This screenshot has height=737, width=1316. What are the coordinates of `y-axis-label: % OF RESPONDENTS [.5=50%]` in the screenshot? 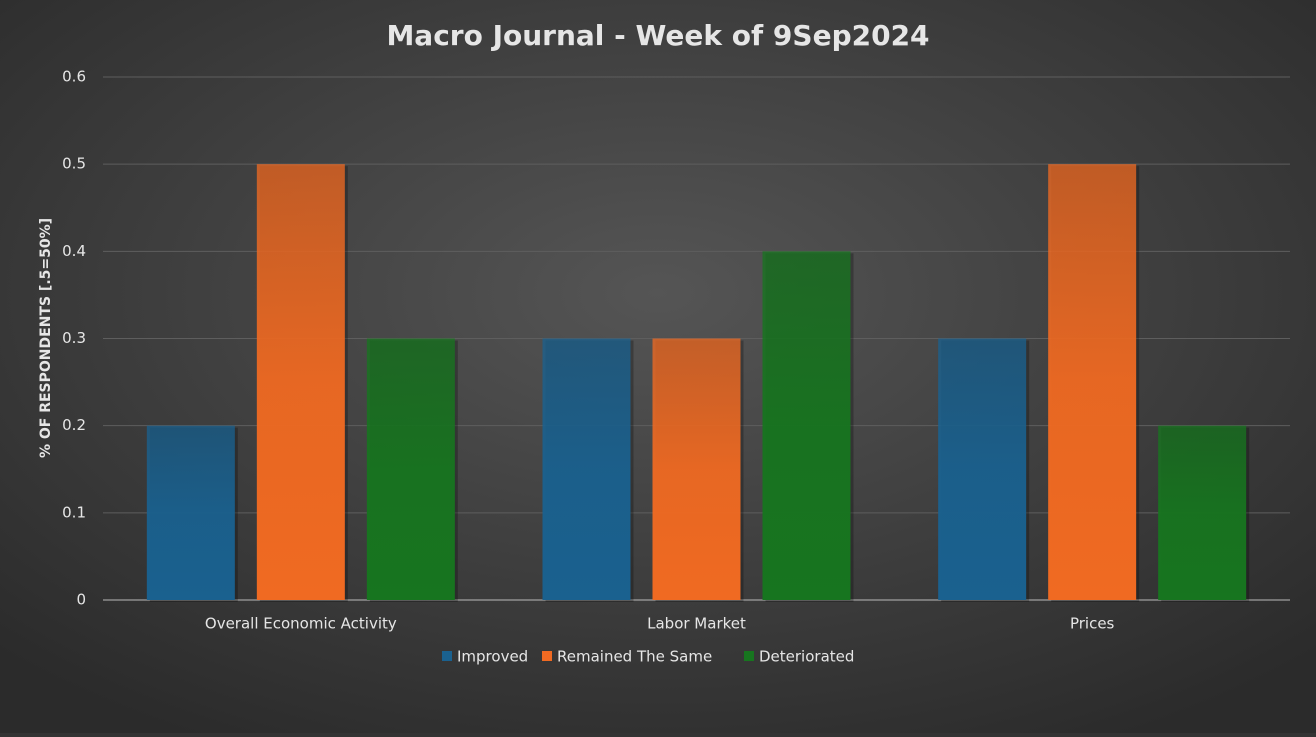 It's located at (46, 338).